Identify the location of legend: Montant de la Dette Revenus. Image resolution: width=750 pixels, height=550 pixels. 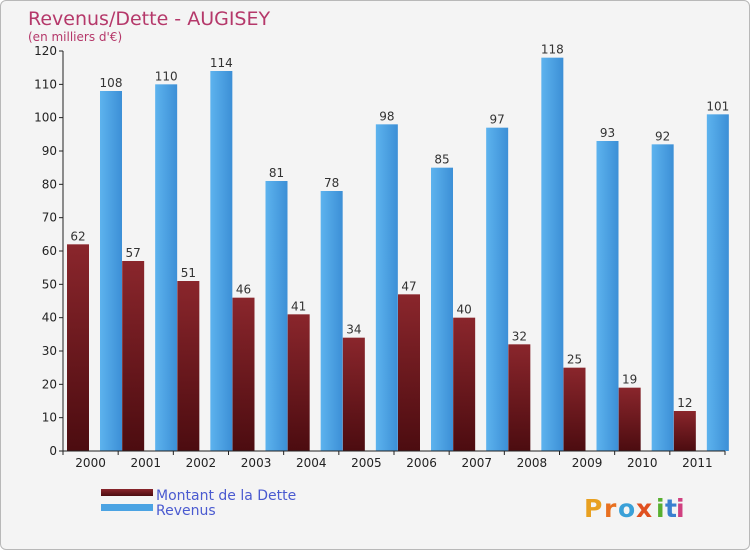
(198, 503).